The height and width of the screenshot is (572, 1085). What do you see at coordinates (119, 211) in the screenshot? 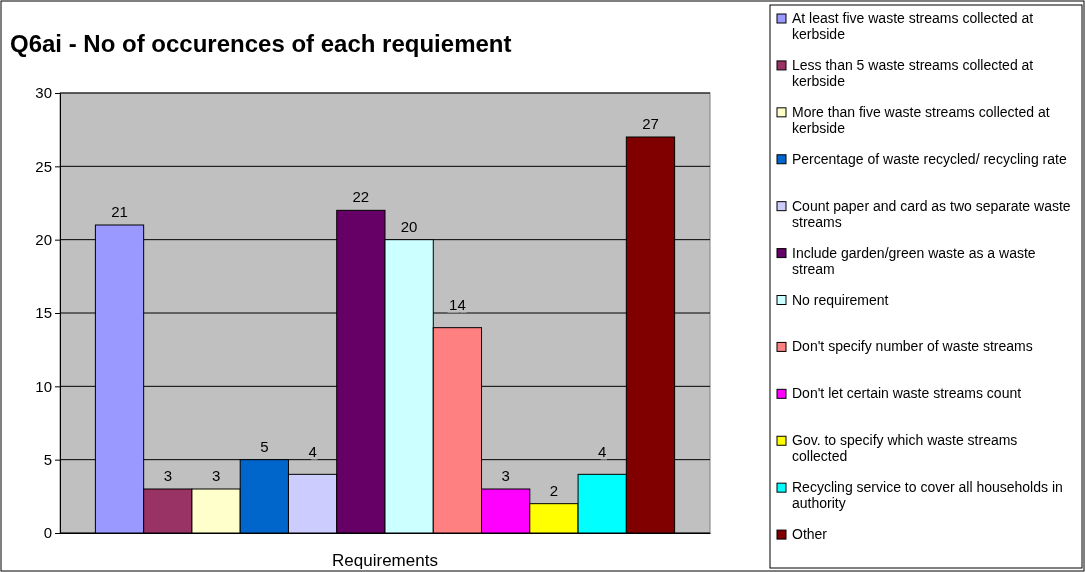
I see `data-label: 21` at bounding box center [119, 211].